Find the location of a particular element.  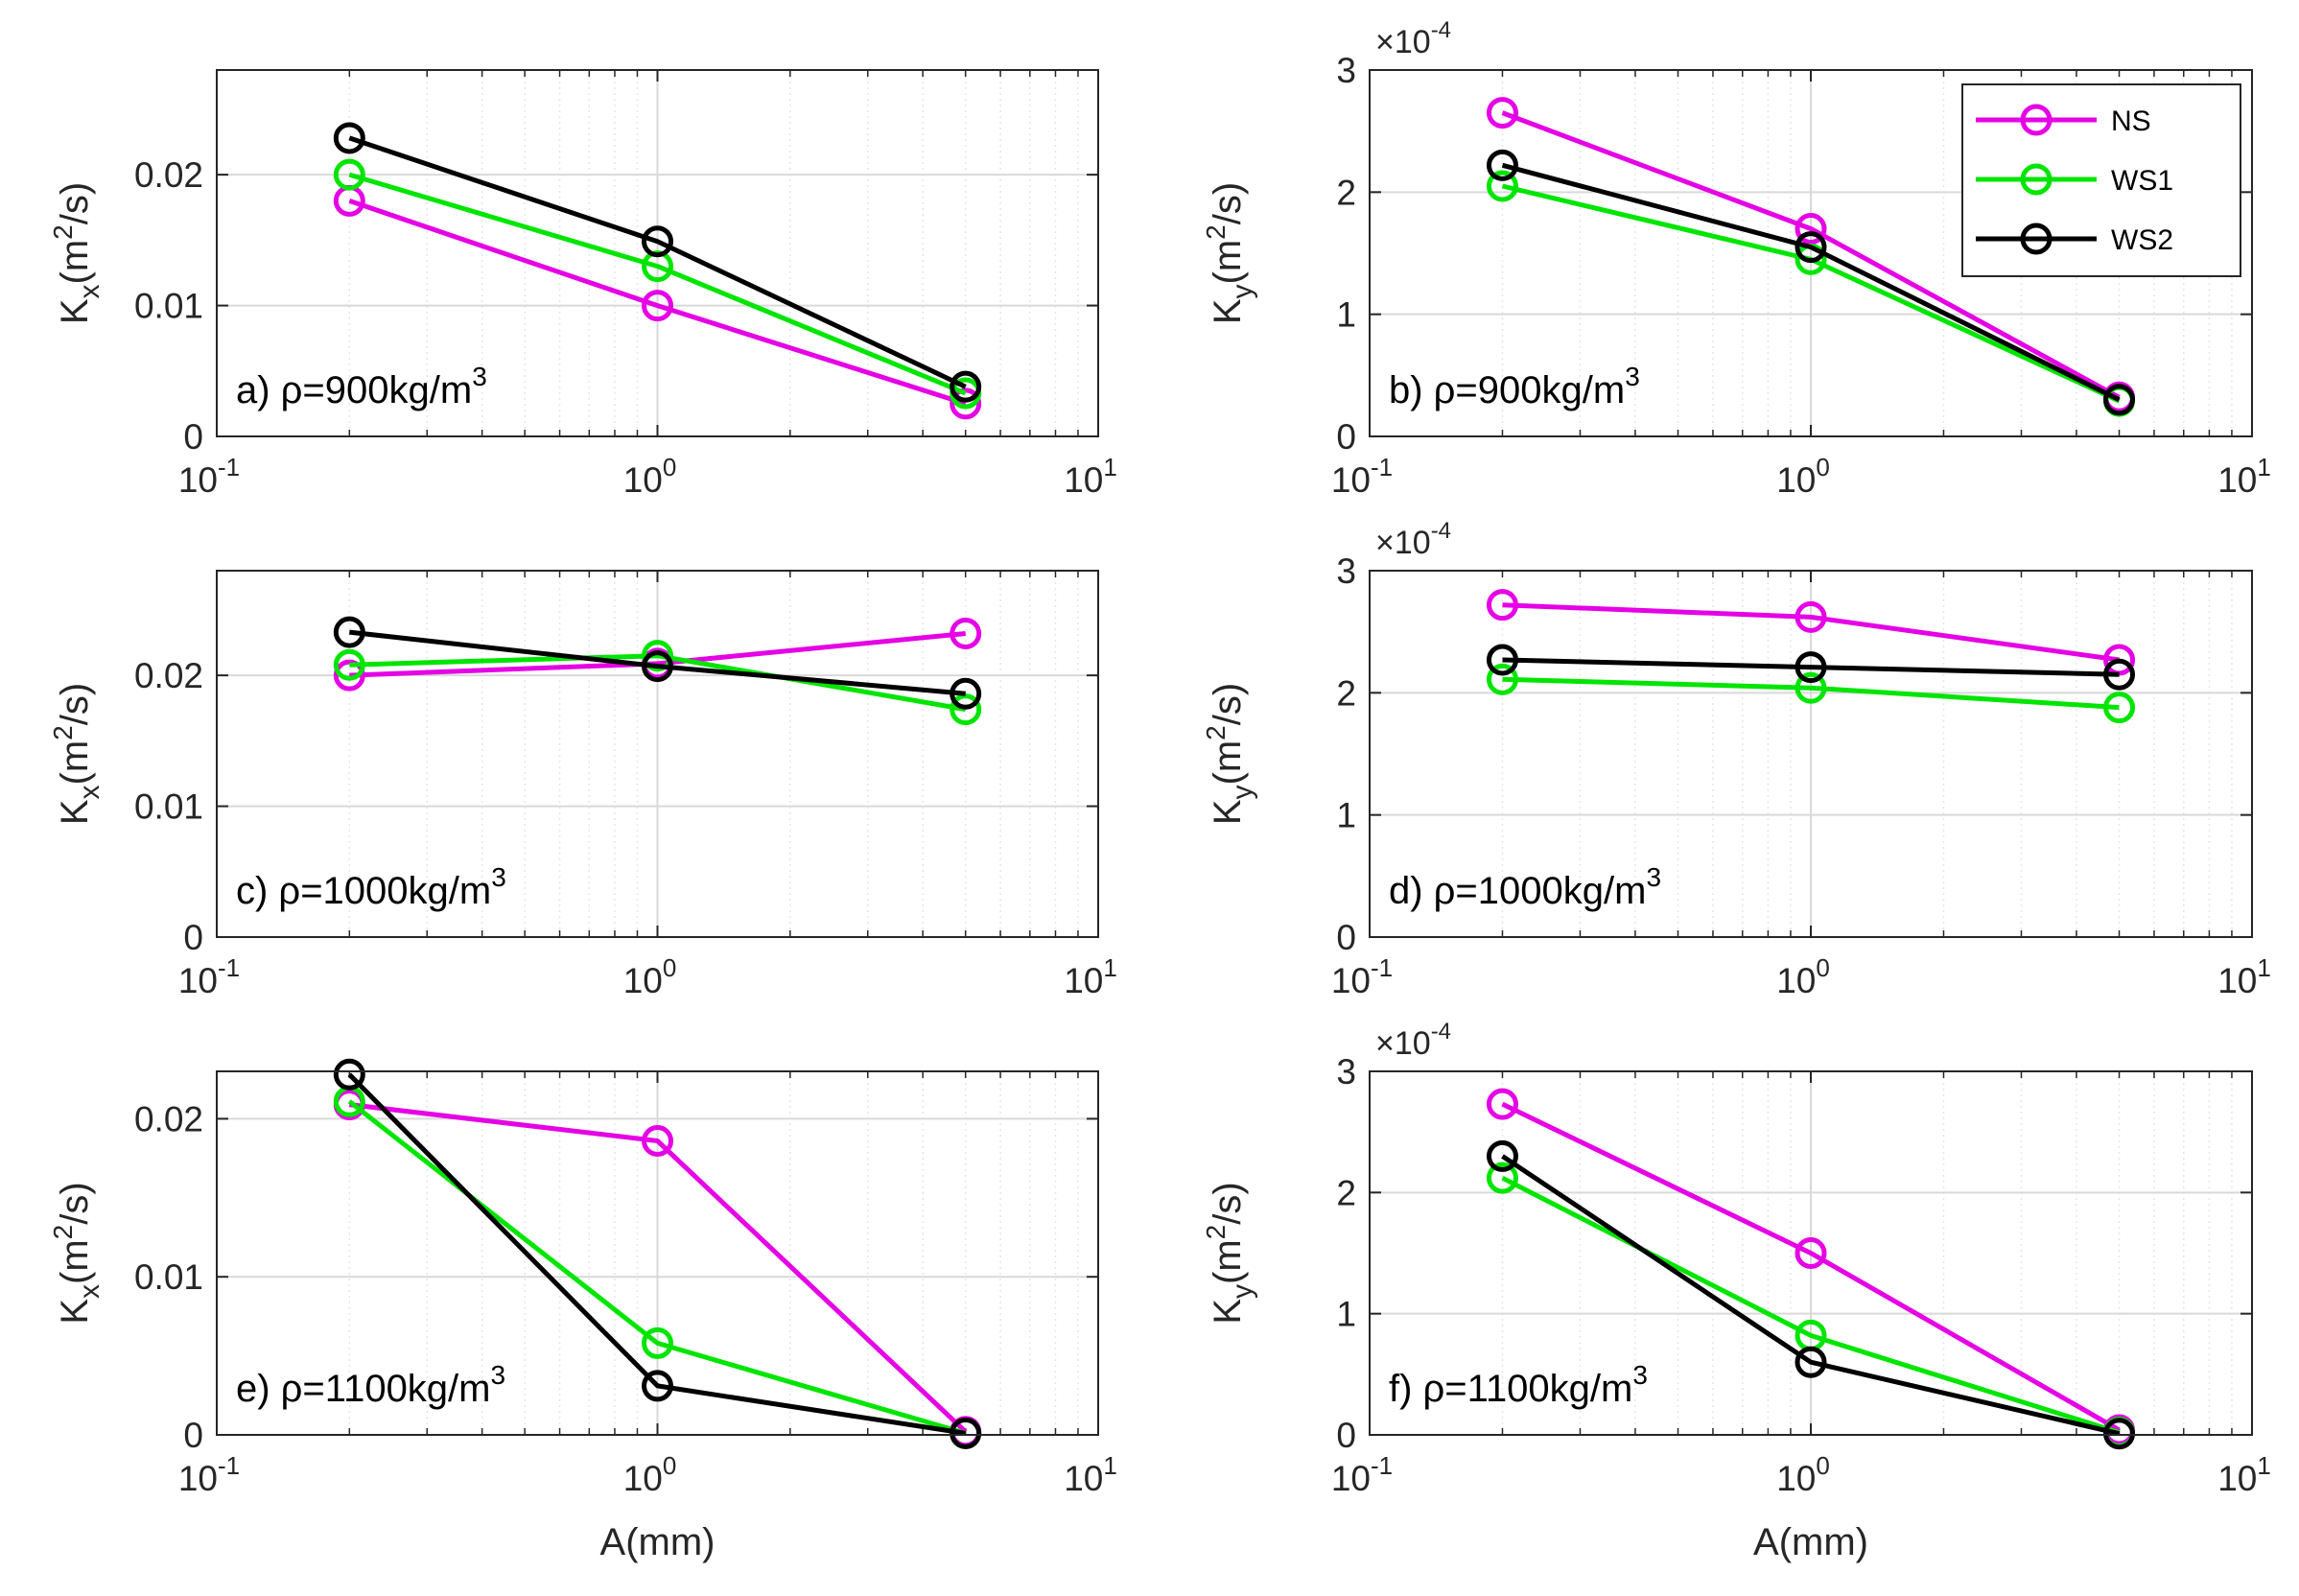

y-tick-label: 1 is located at coordinates (1346, 815).